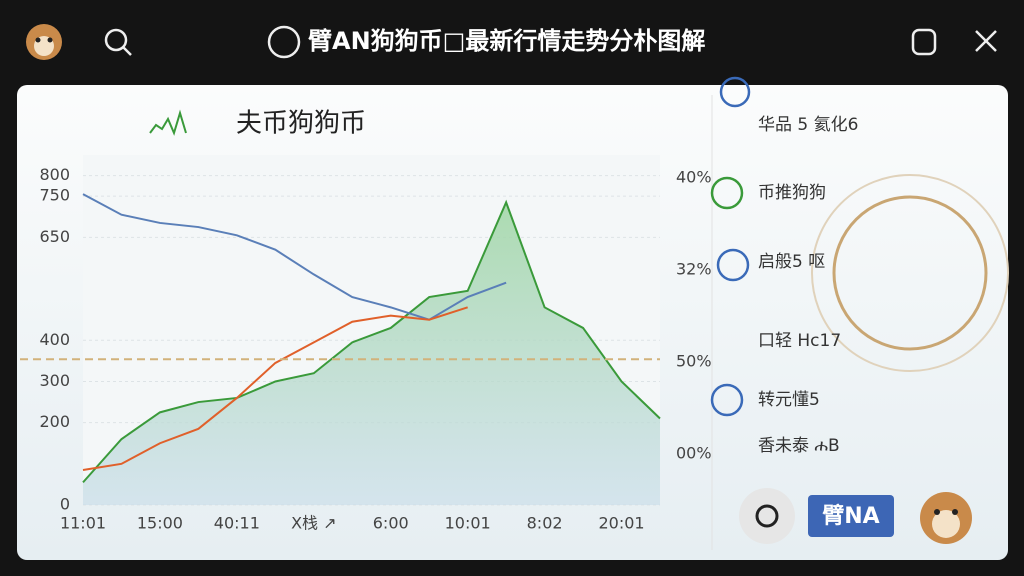  Describe the element at coordinates (54, 339) in the screenshot. I see `y-tick-label: 400` at that location.